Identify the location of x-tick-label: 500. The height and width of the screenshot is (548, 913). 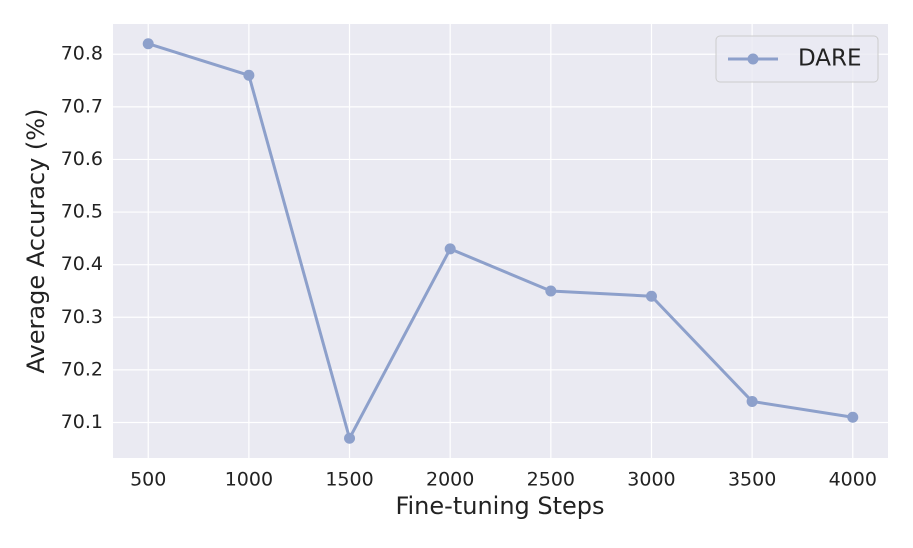
(148, 480).